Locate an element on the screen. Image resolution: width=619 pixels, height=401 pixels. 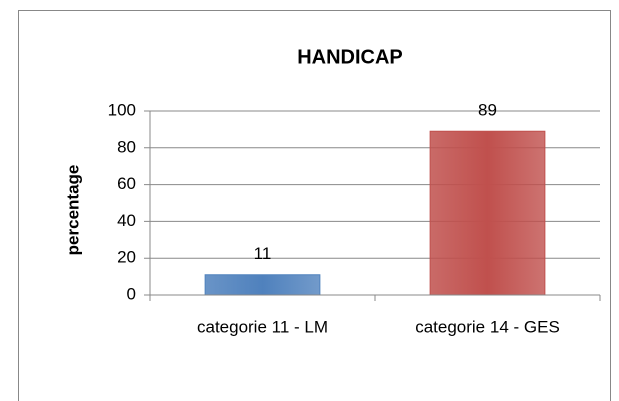
y-tick-label: 0 is located at coordinates (131, 293).